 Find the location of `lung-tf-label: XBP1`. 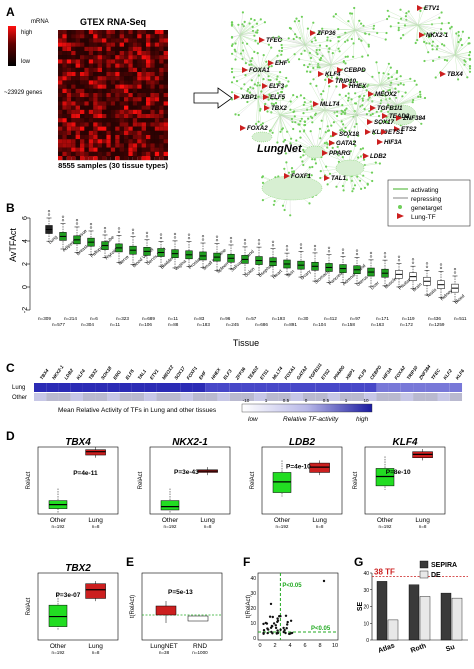

lung-tf-label: XBP1 is located at coordinates (249, 97).